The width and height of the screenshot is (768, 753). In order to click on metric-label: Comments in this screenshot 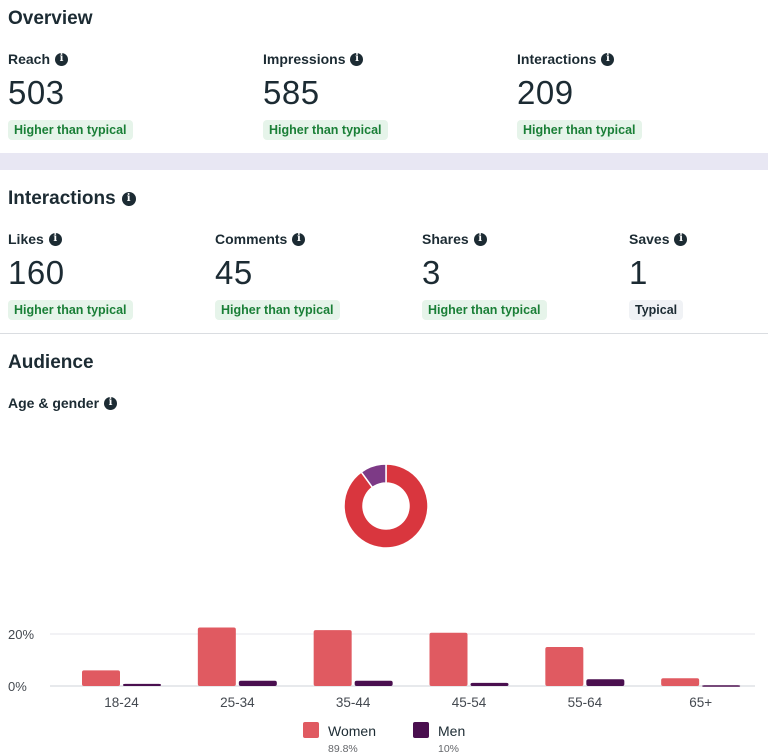, I will do `click(251, 239)`.